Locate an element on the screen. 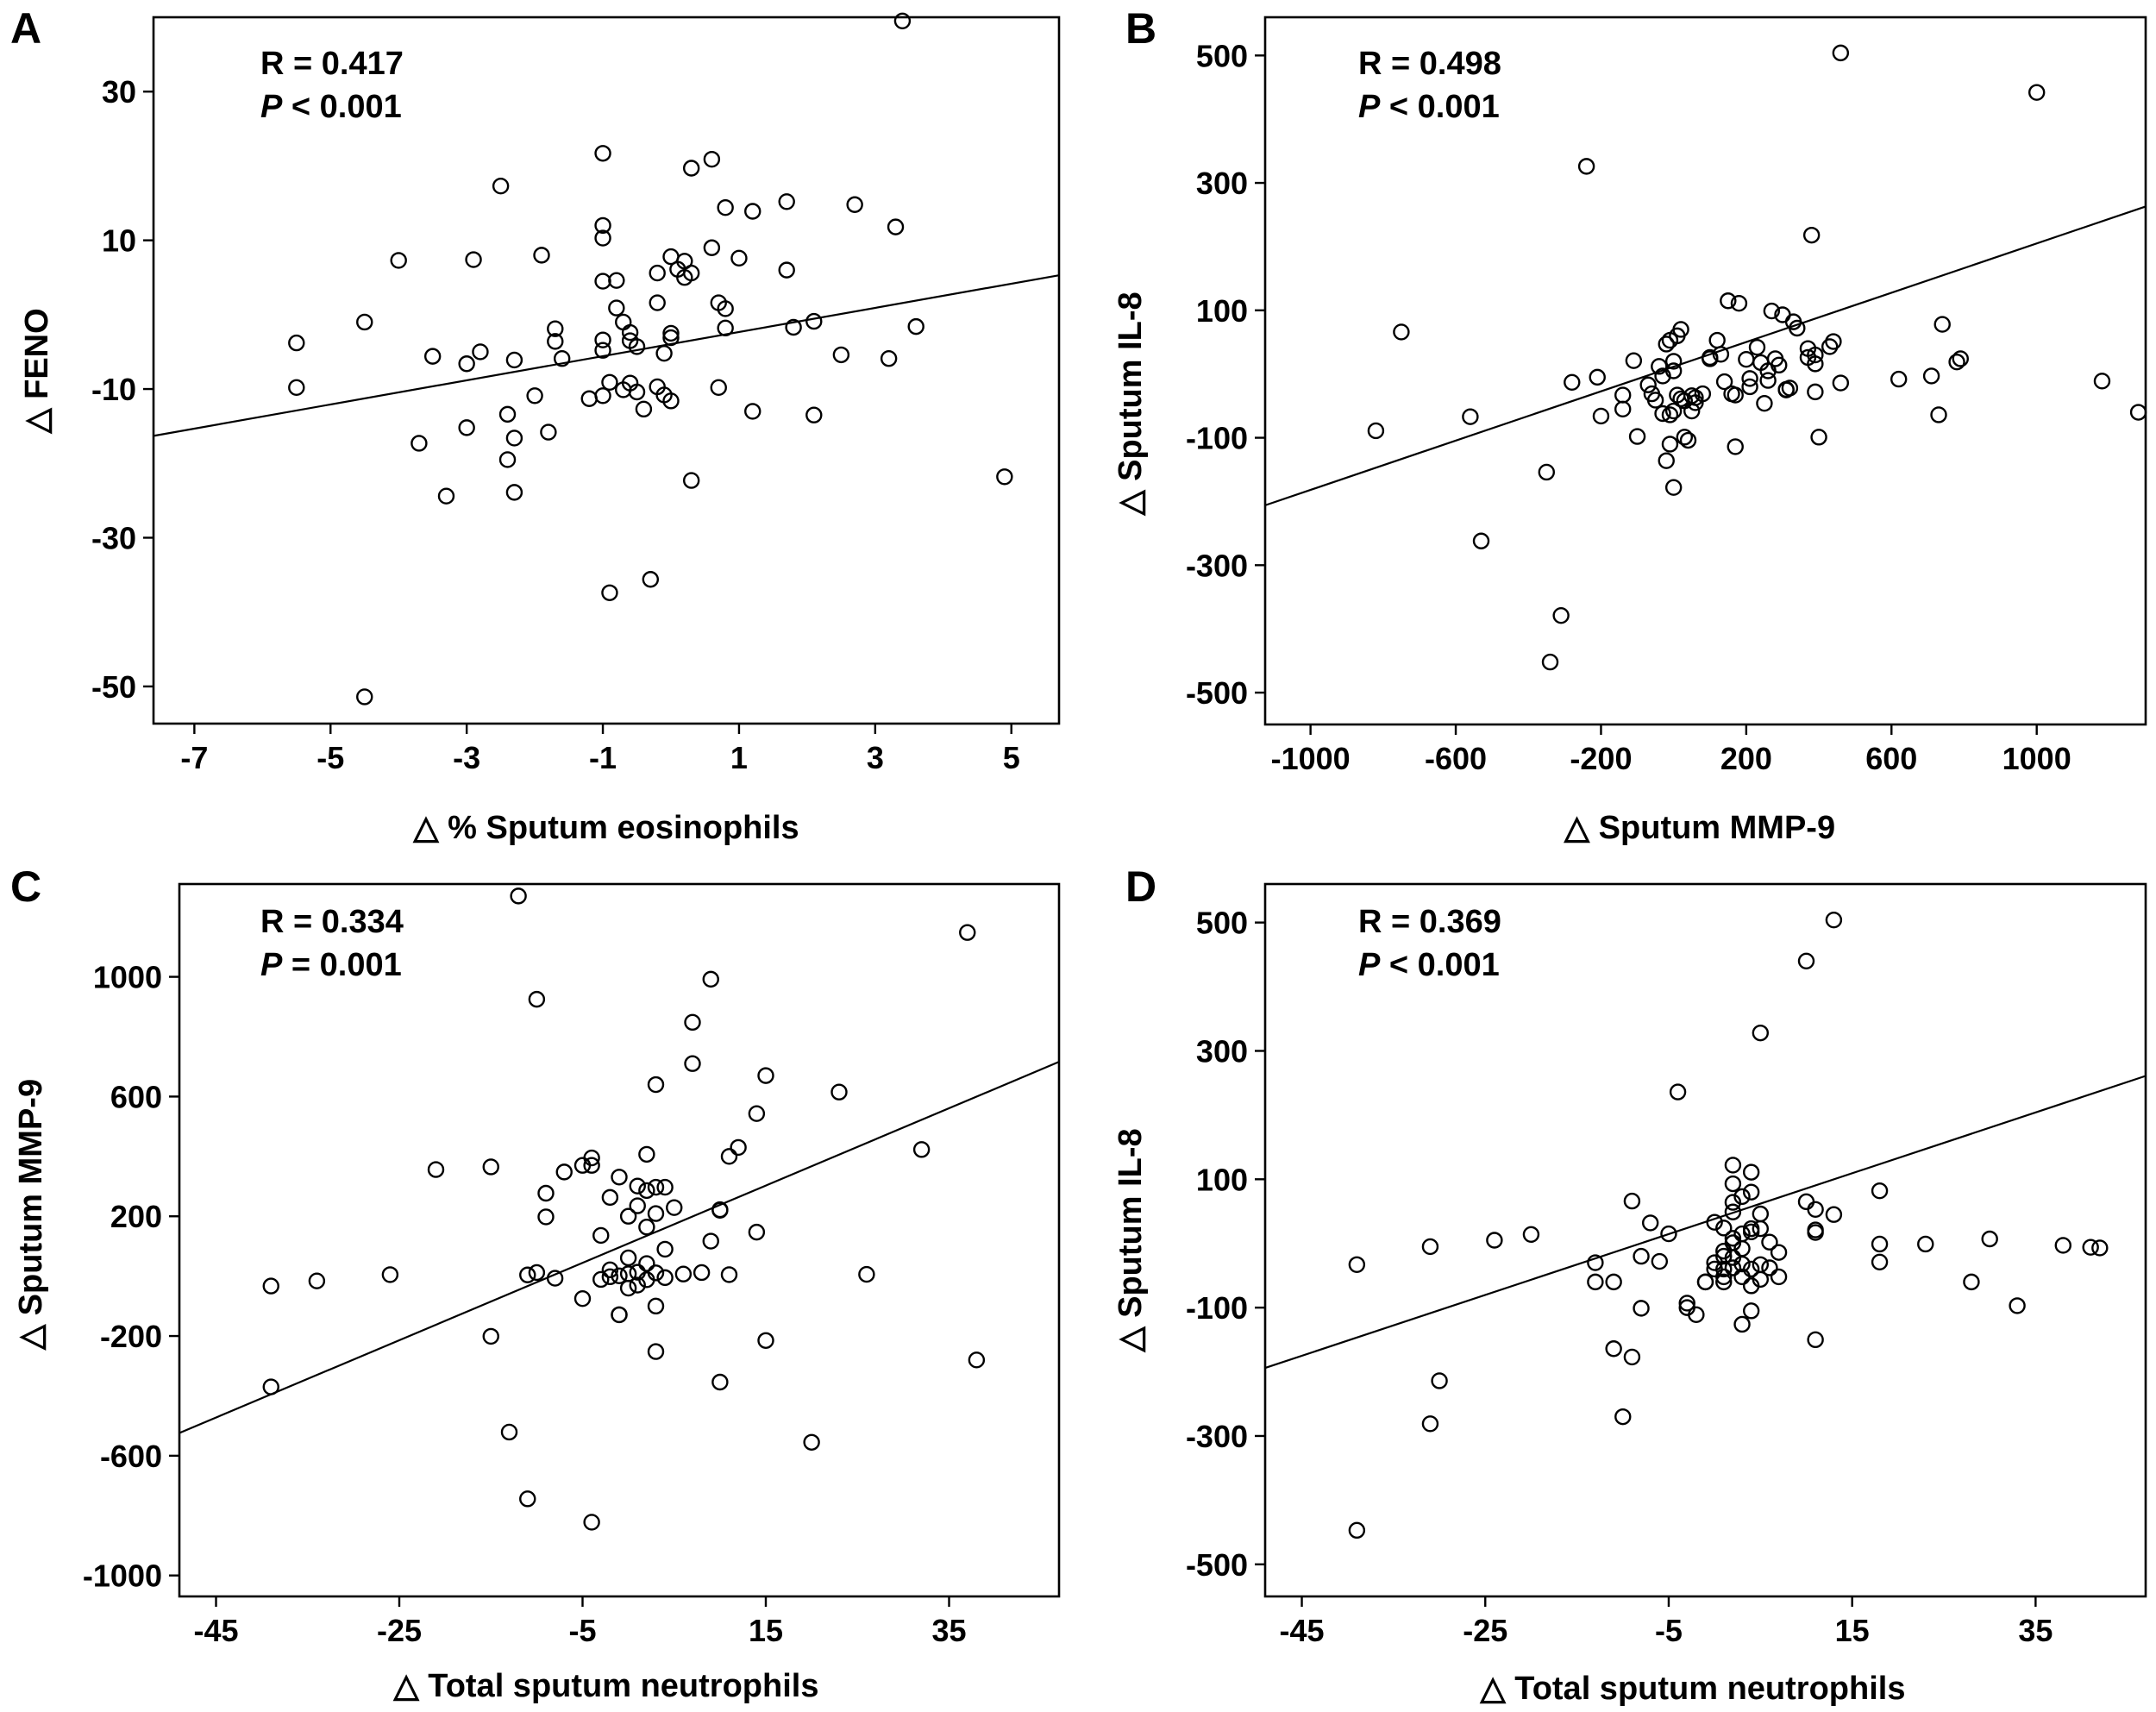 This screenshot has width=2156, height=1712. panel-c-label: C is located at coordinates (25, 887).